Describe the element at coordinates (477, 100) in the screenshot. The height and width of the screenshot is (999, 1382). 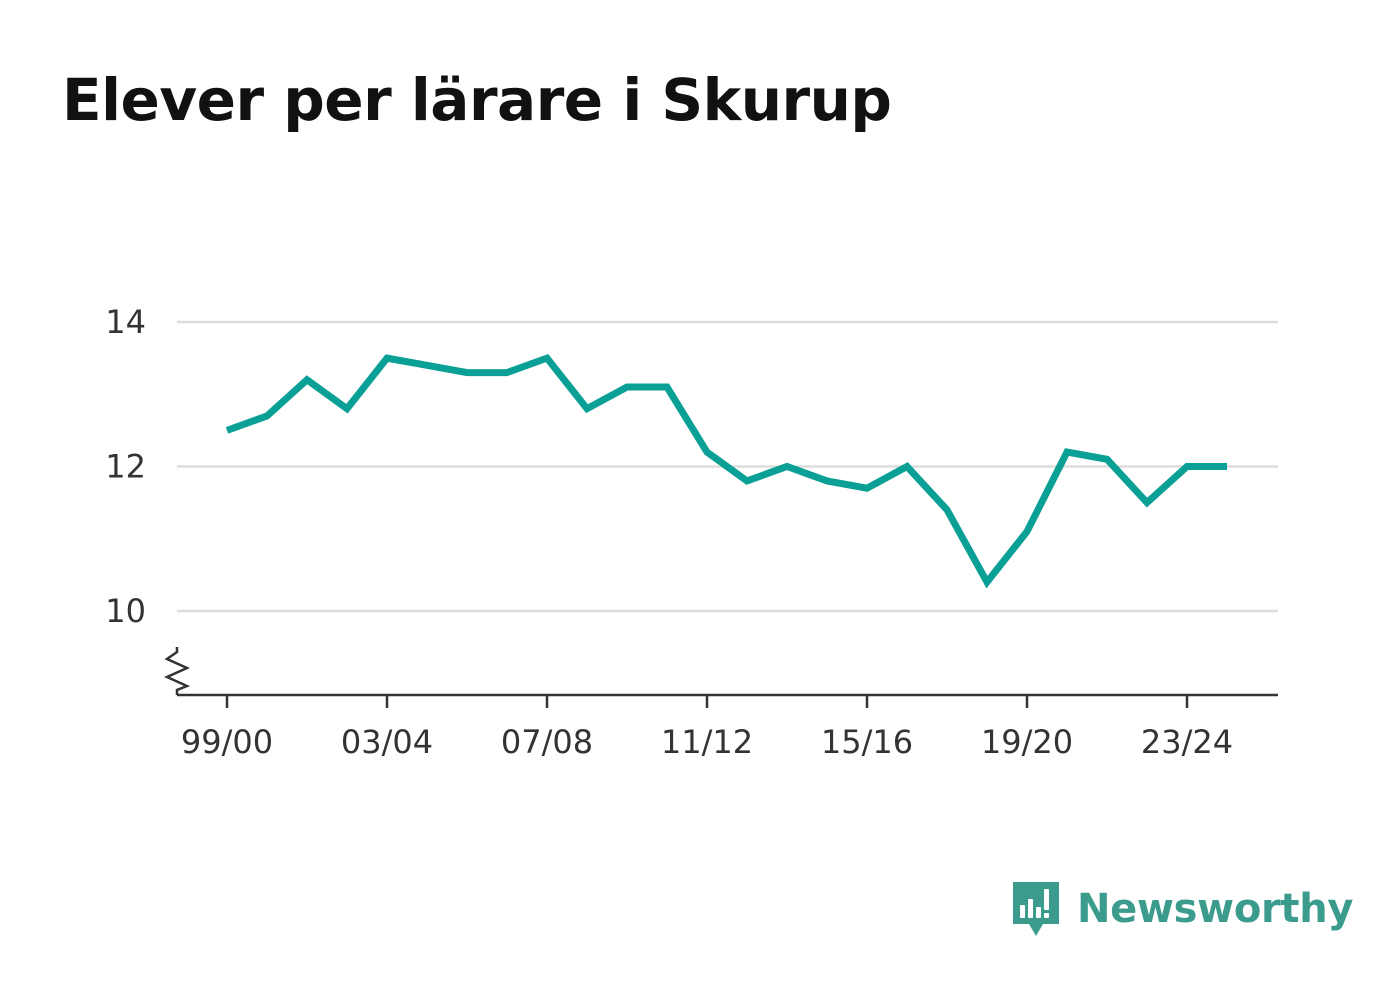
I see `chart-title: Elever per lärare i Skurup` at that location.